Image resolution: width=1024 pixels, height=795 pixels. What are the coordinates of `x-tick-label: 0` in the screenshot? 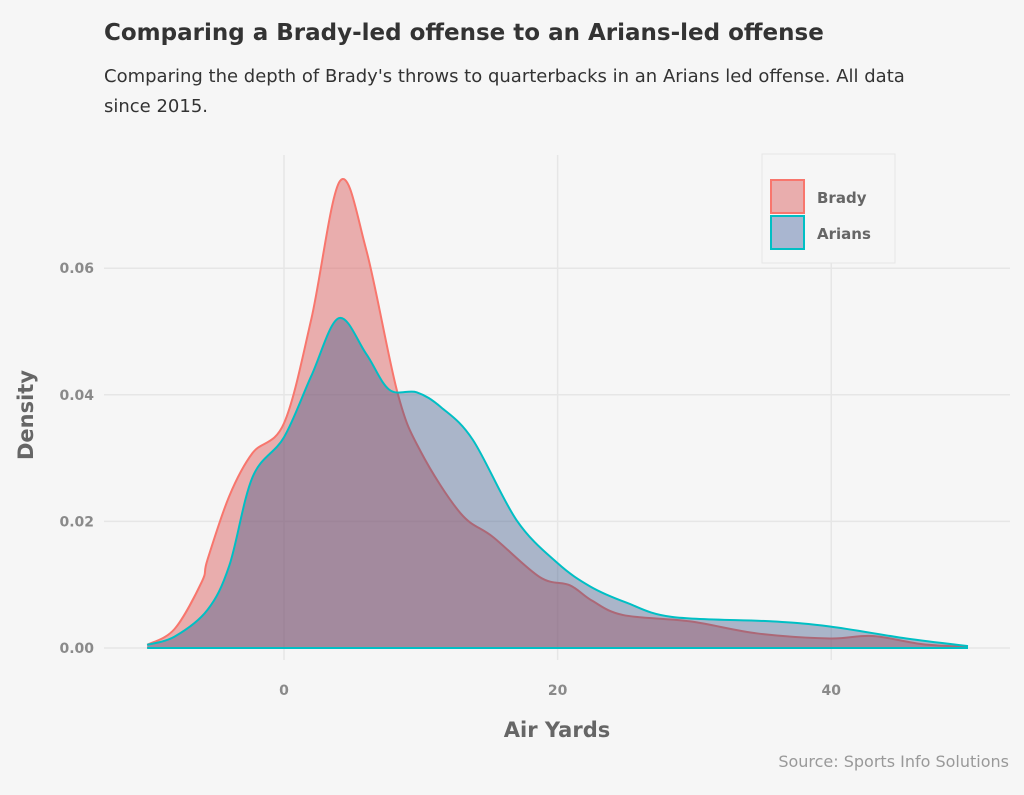 It's located at (284, 691).